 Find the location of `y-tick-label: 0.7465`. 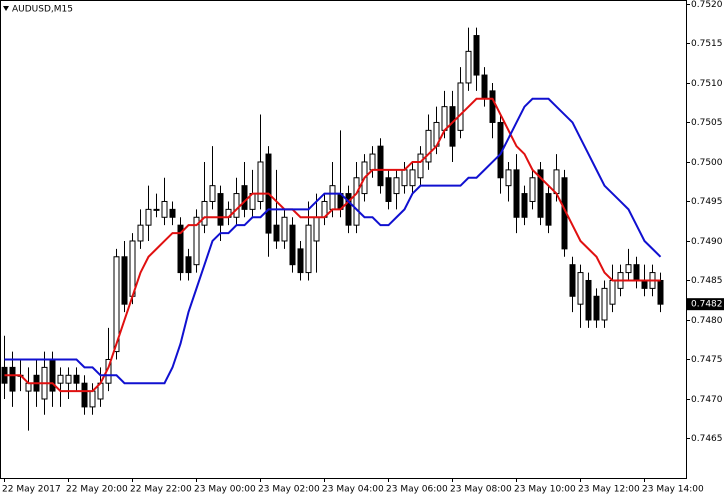

y-tick-label: 0.7465 is located at coordinates (707, 439).